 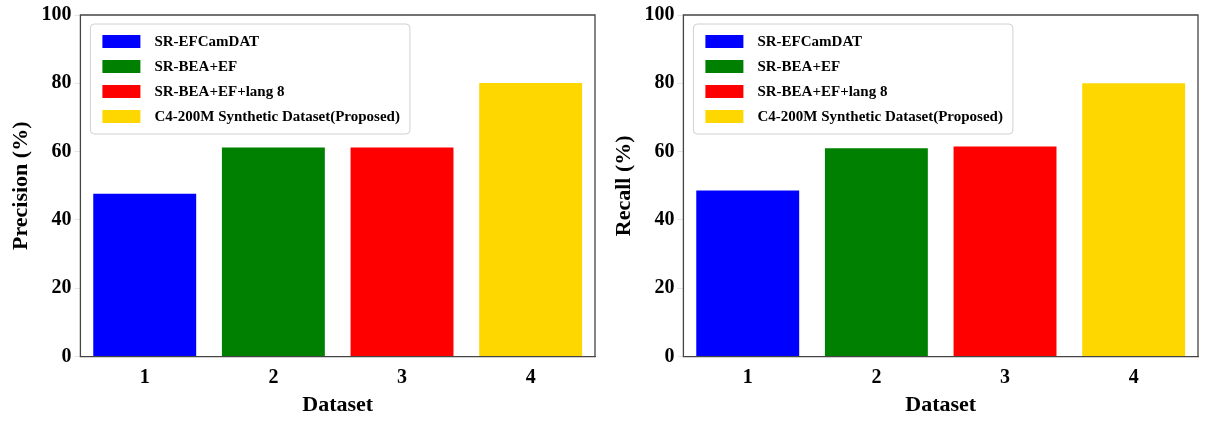 I want to click on y-axis-title: Precision (%), so click(x=19, y=186).